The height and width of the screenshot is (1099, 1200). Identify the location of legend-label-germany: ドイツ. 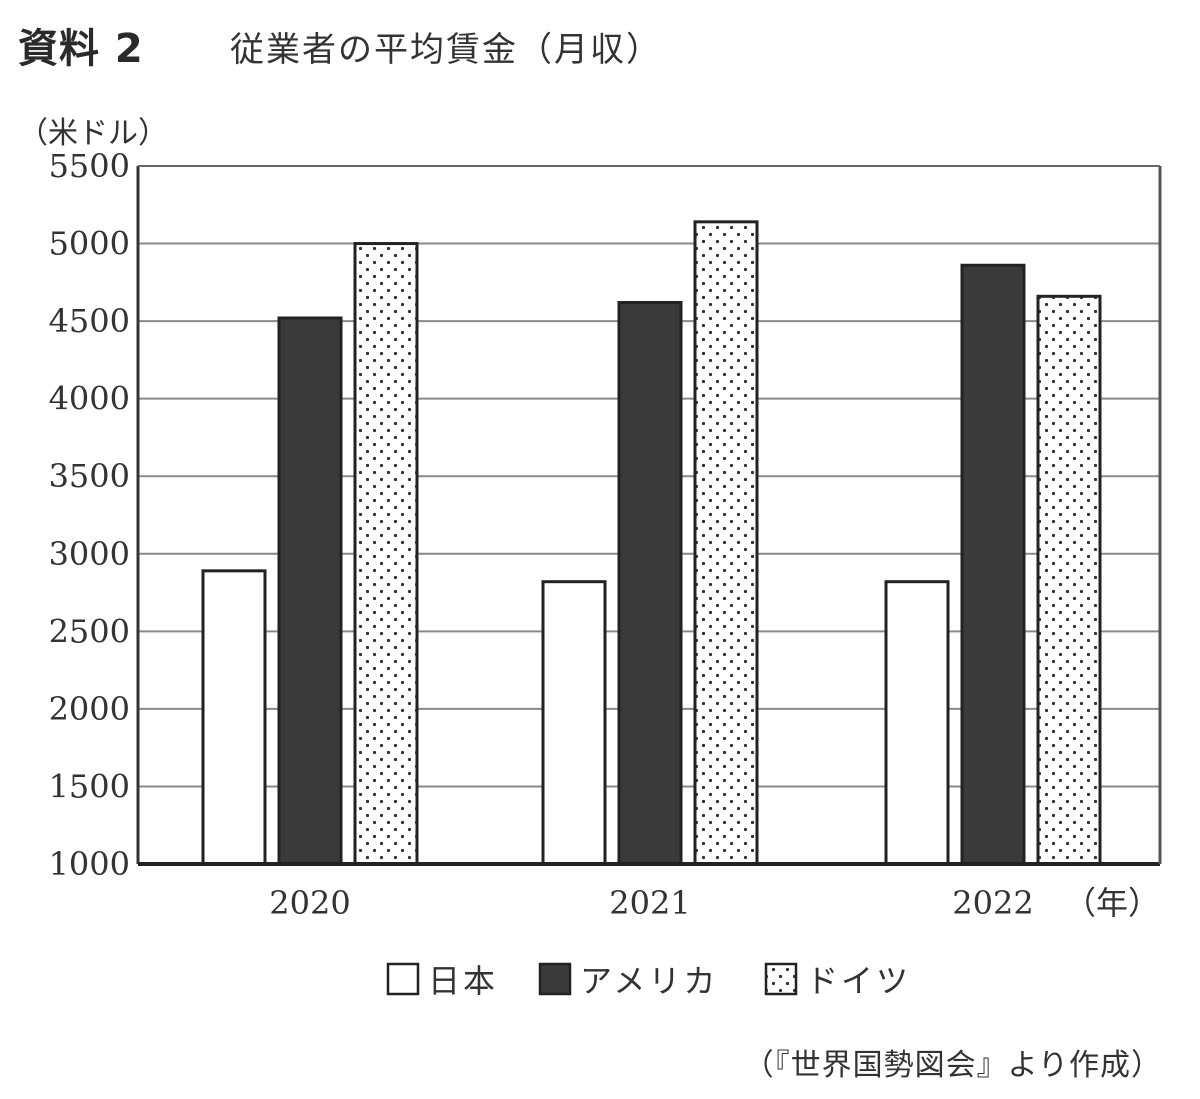
(858, 981).